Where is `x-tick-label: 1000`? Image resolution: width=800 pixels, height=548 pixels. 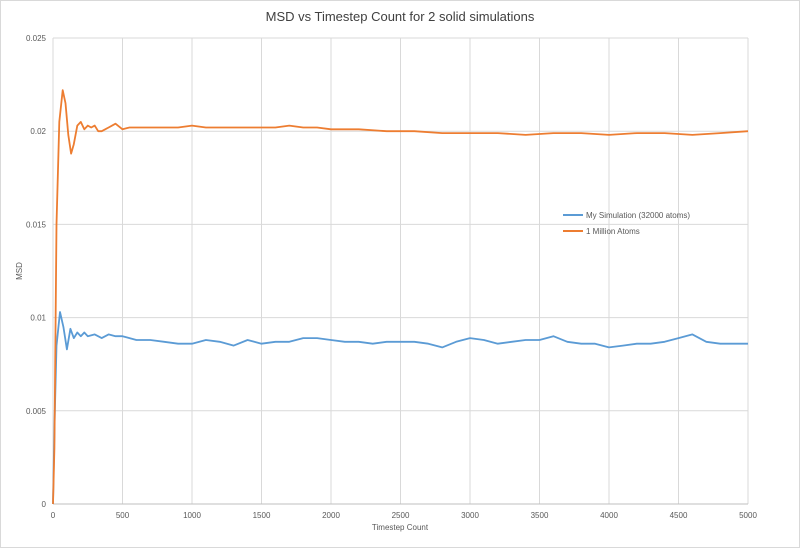
x-tick-label: 1000 is located at coordinates (192, 515).